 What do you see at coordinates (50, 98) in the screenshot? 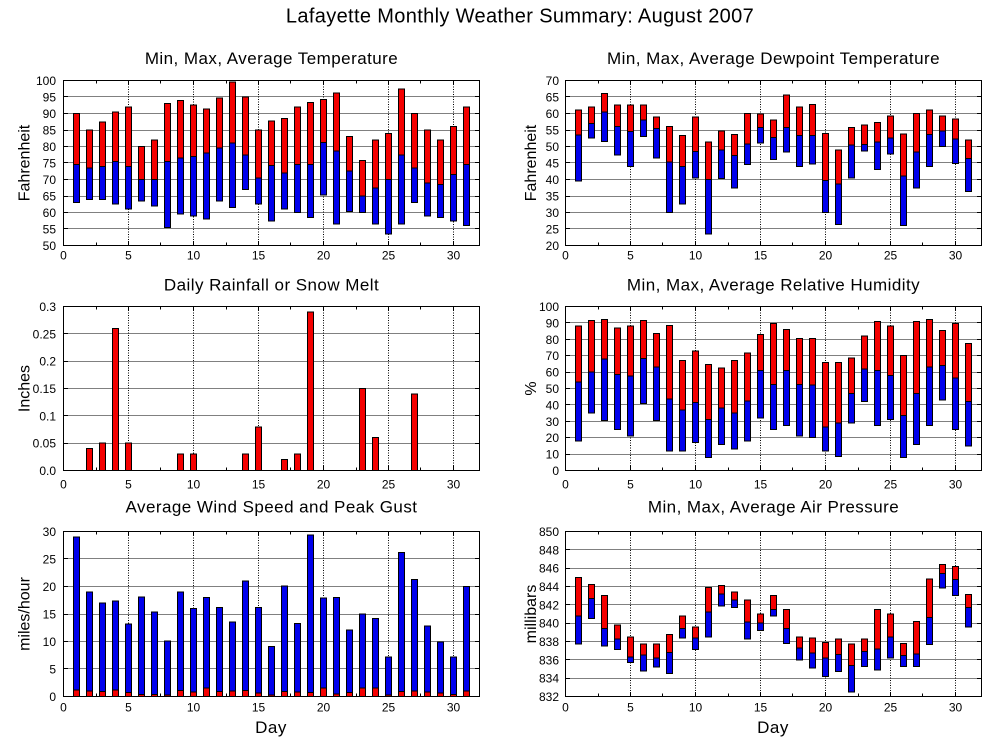
I see `svg-text: 95` at bounding box center [50, 98].